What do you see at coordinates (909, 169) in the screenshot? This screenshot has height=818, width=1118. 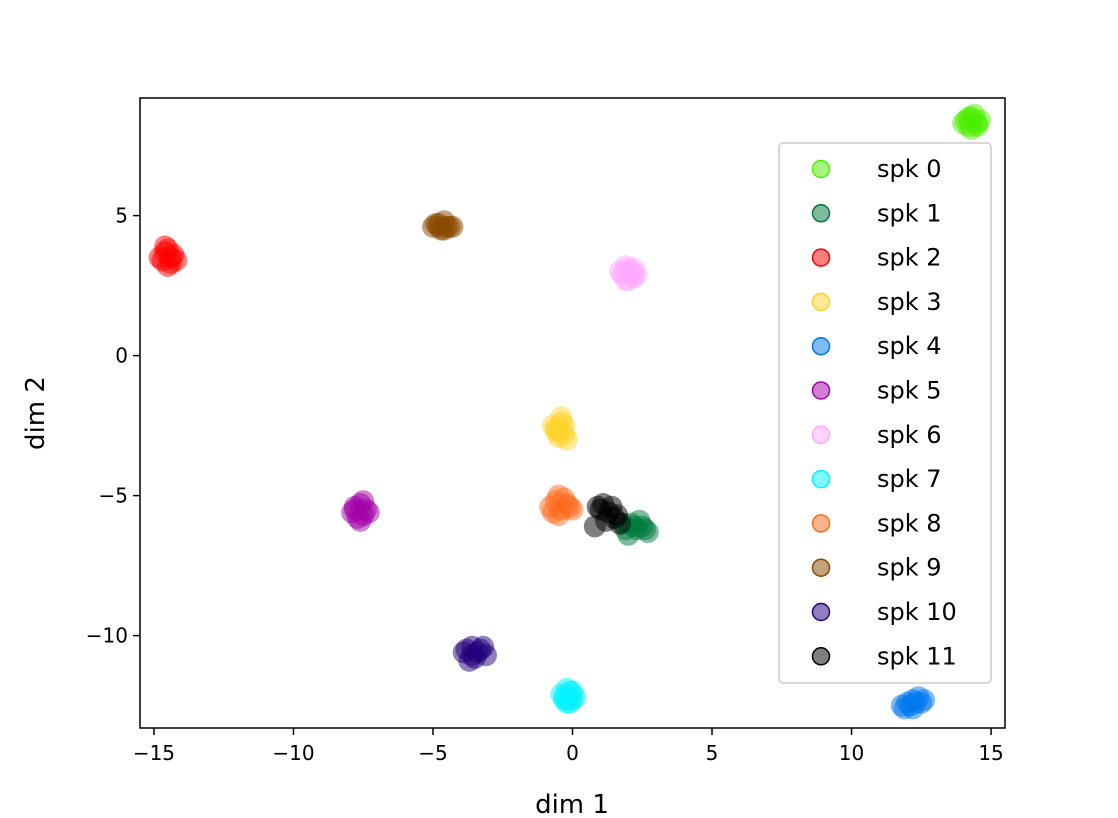 I see `legend-label: spk 0` at bounding box center [909, 169].